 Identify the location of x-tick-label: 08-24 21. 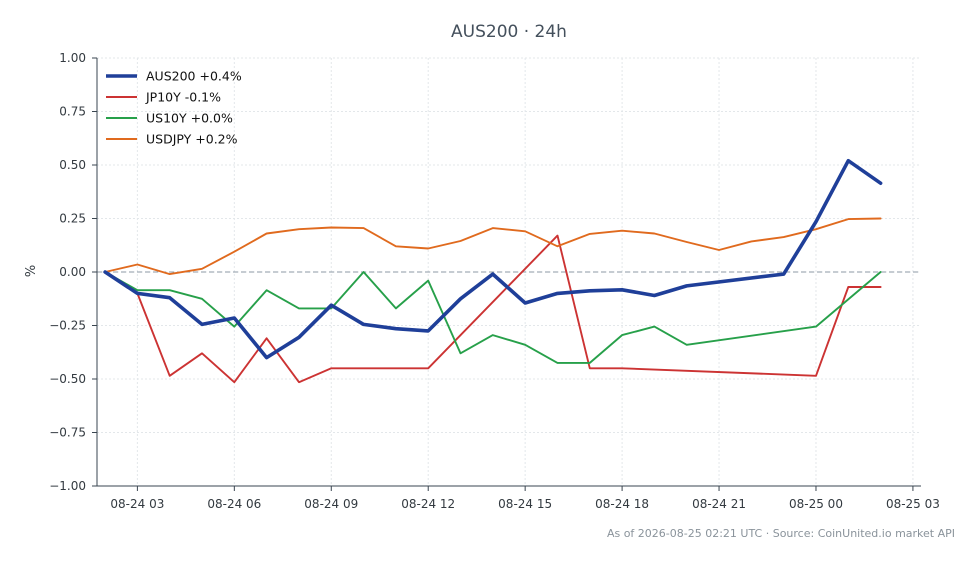
(719, 504).